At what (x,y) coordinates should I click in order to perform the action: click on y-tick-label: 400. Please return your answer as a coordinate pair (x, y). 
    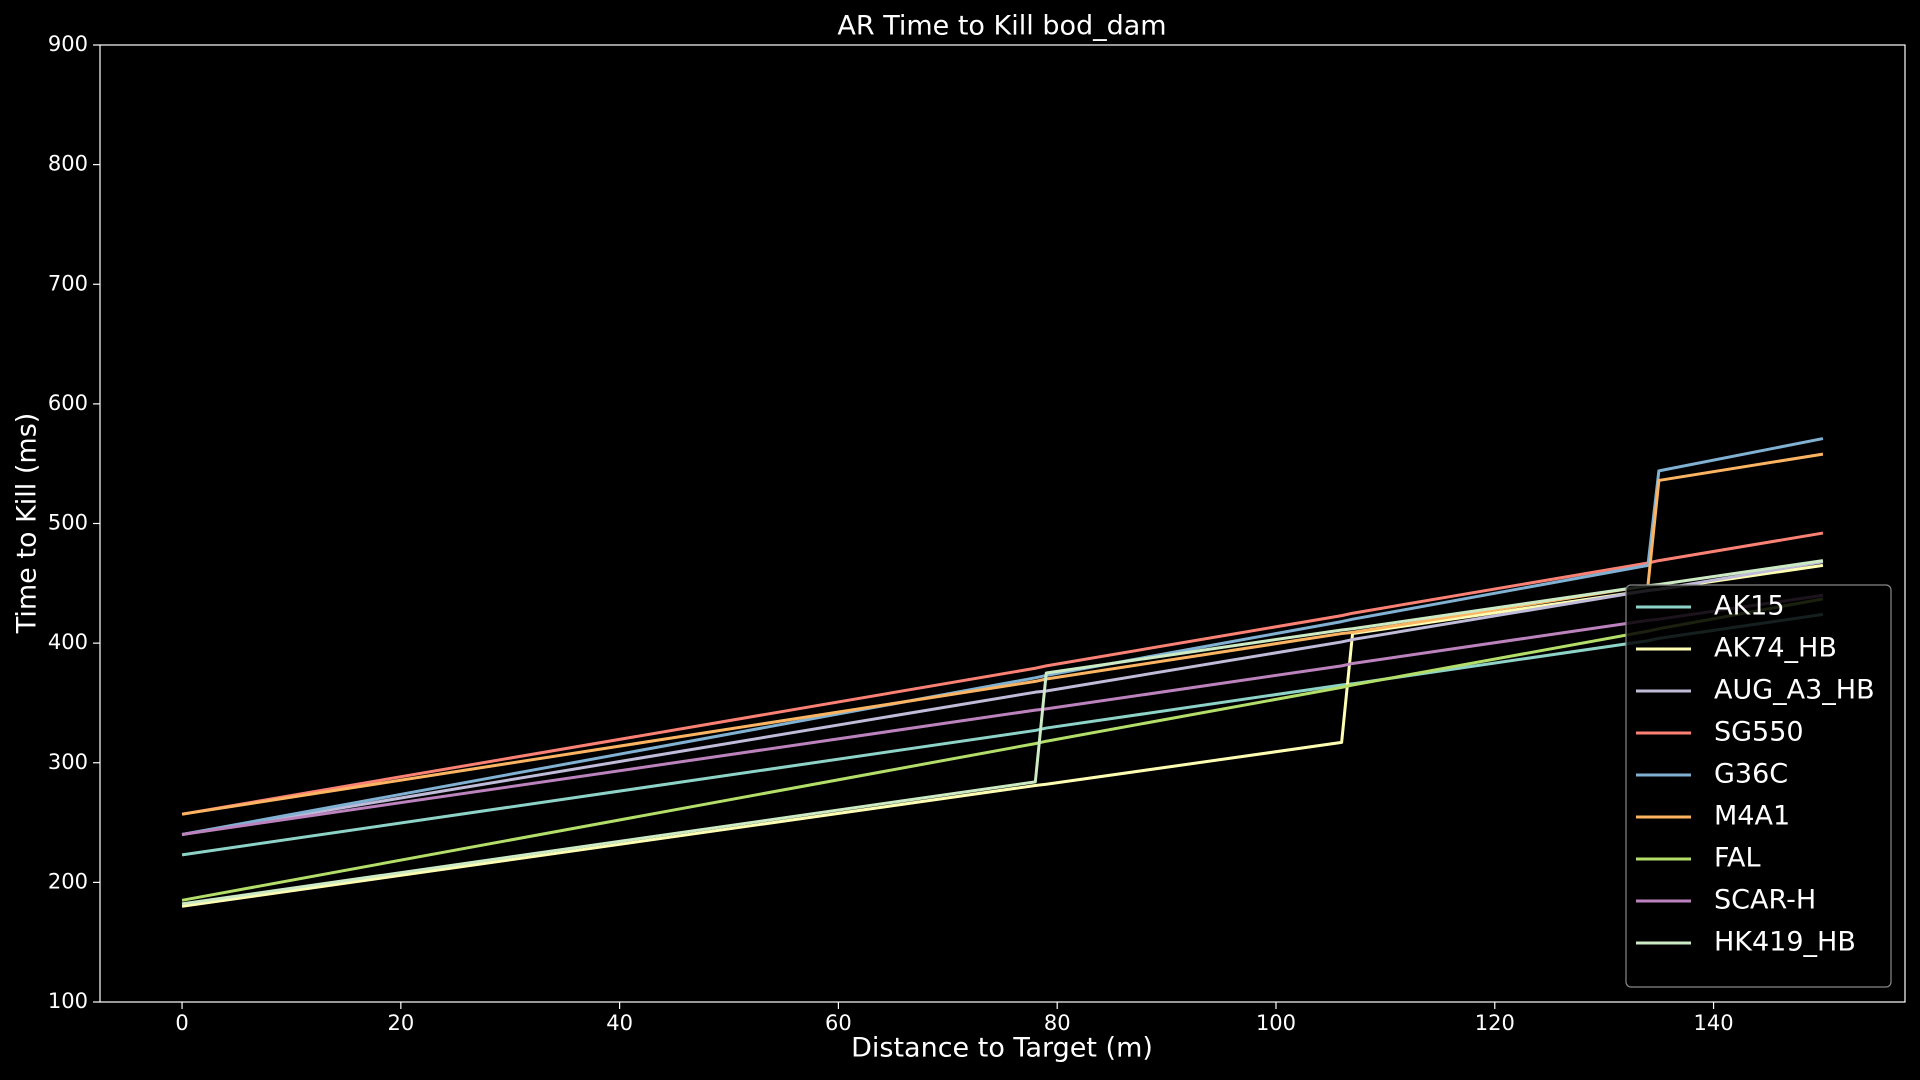
    Looking at the image, I should click on (68, 642).